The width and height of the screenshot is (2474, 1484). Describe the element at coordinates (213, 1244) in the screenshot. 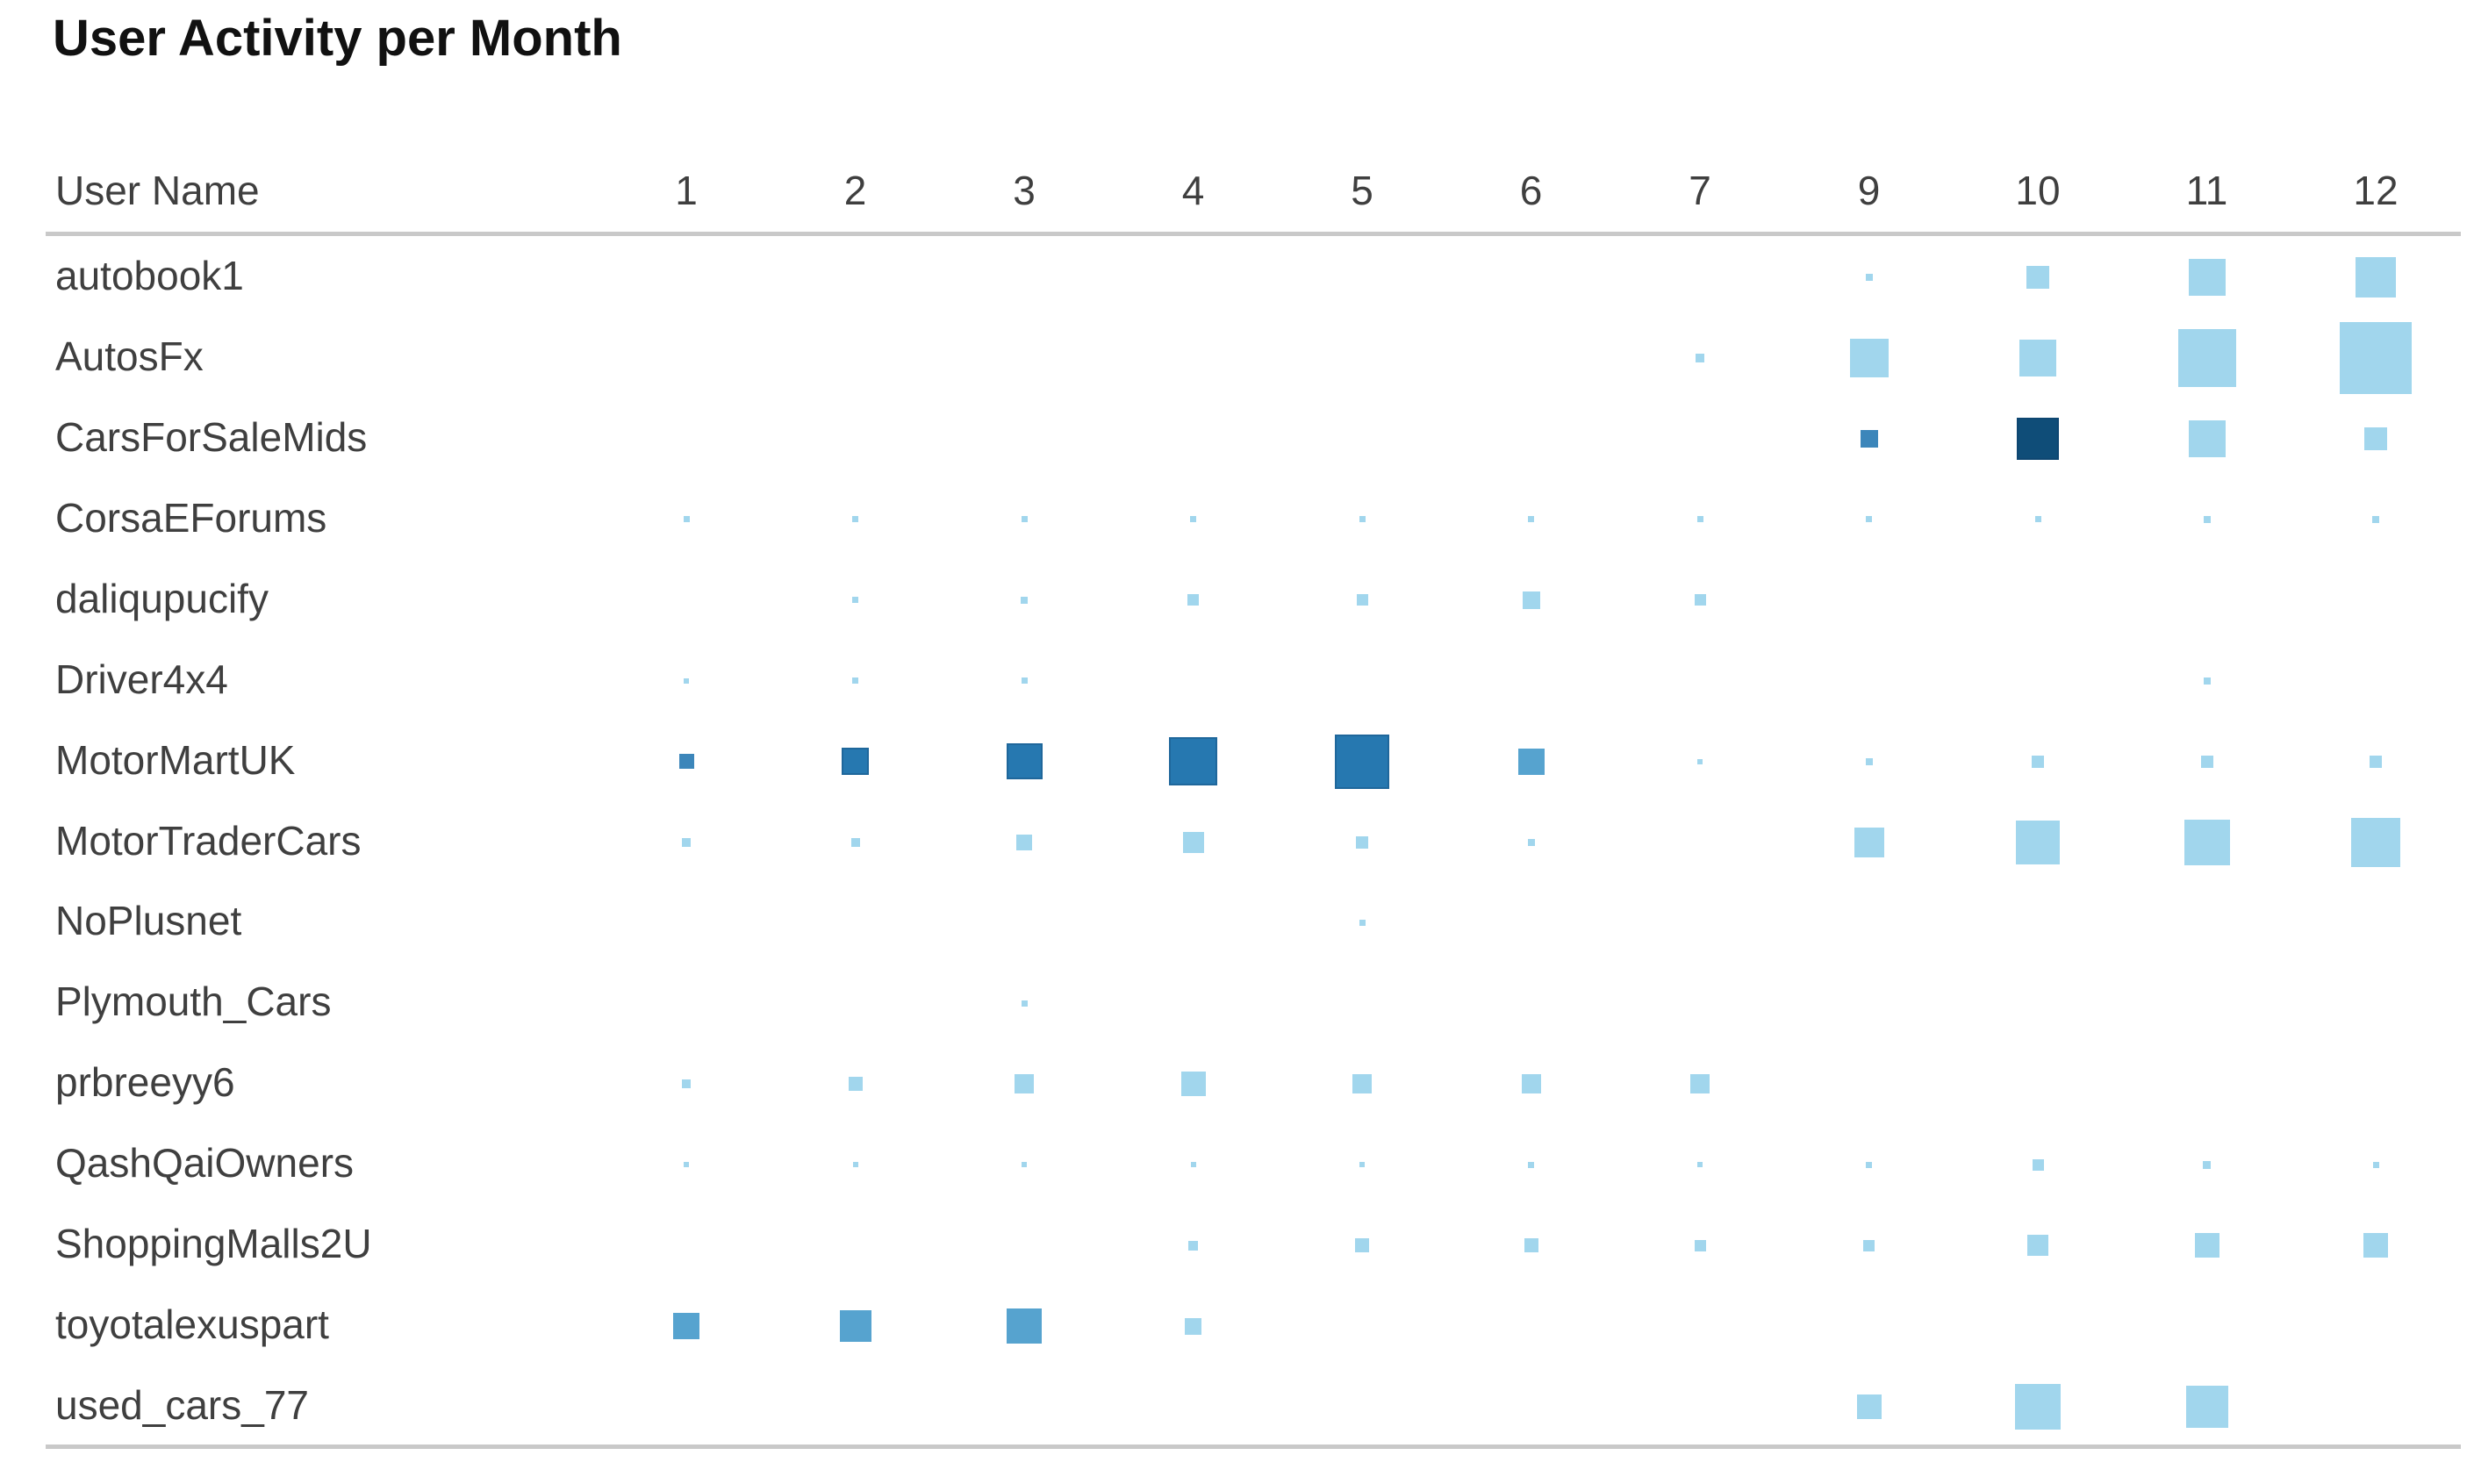

I see `user-row-label-ShoppingMalls2U: ShoppingMalls2U` at that location.